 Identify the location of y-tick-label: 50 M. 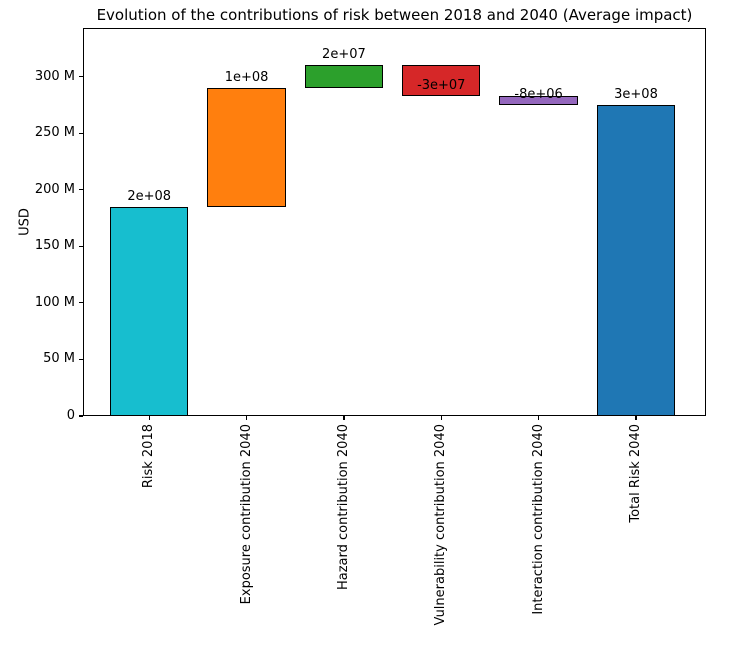
(59, 359).